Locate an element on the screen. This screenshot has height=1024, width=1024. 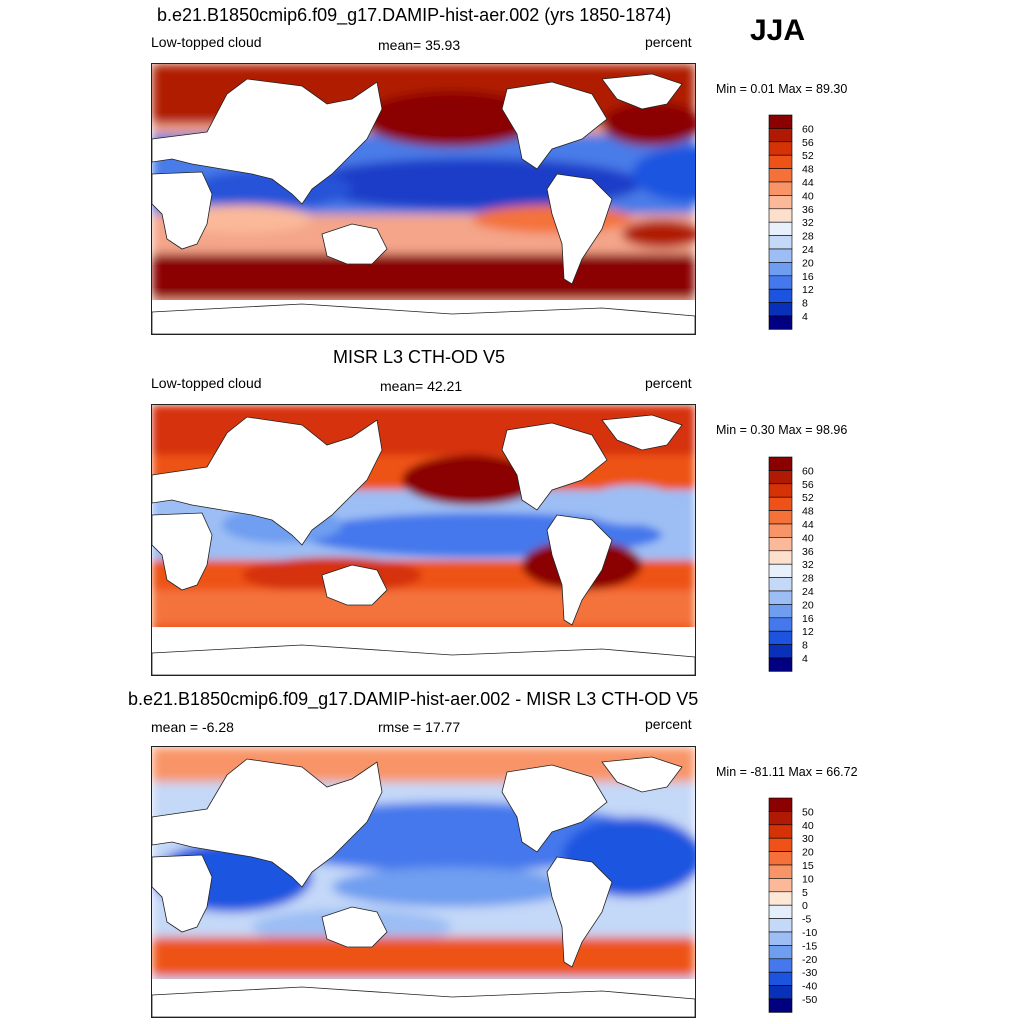
minmax-label-diff: Min = -81.11 Max = 66.72 is located at coordinates (787, 772).